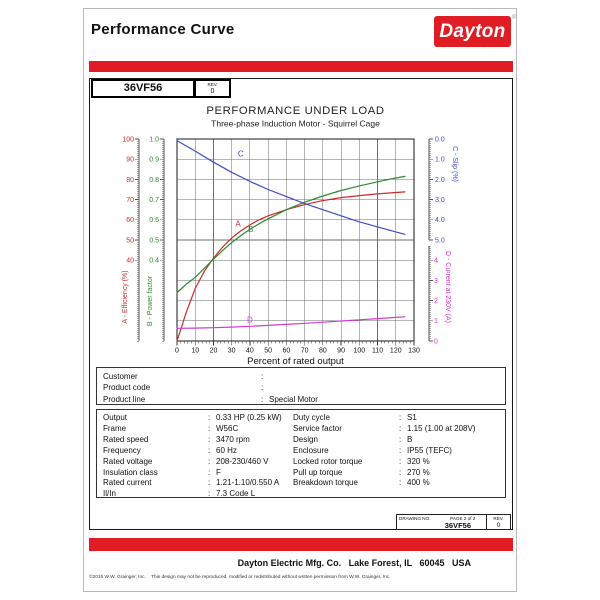 The height and width of the screenshot is (600, 600). I want to click on svg-text: 4, so click(436, 261).